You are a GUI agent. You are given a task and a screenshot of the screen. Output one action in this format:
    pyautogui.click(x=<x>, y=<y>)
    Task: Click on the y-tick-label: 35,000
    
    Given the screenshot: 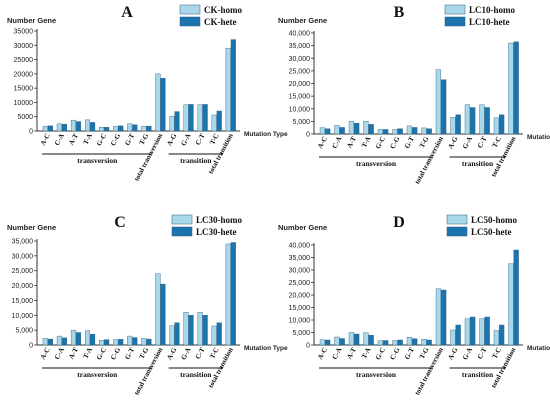 What is the action you would take?
    pyautogui.click(x=23, y=242)
    